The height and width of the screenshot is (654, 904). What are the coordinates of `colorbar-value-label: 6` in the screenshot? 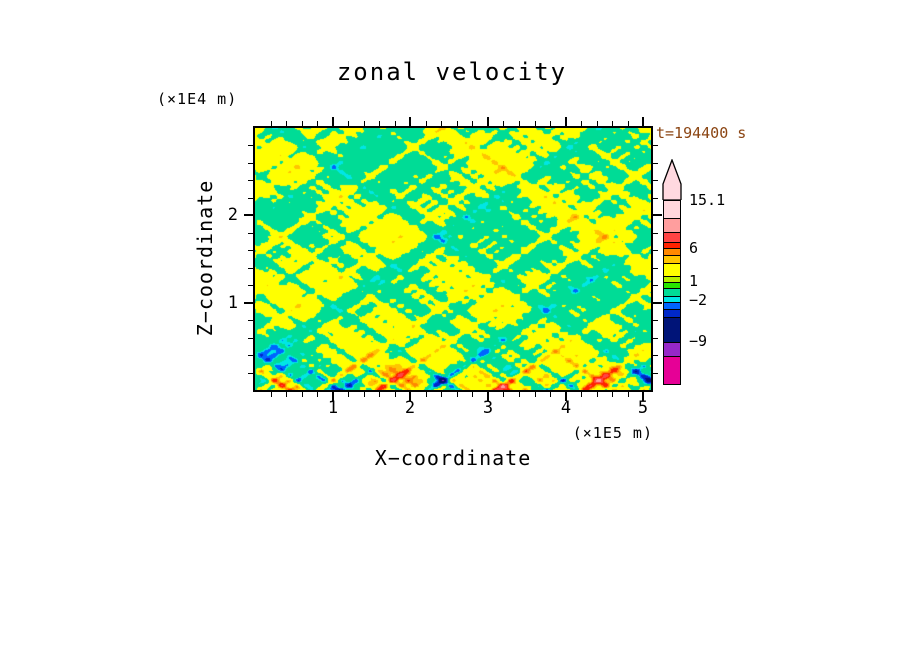 It's located at (694, 248).